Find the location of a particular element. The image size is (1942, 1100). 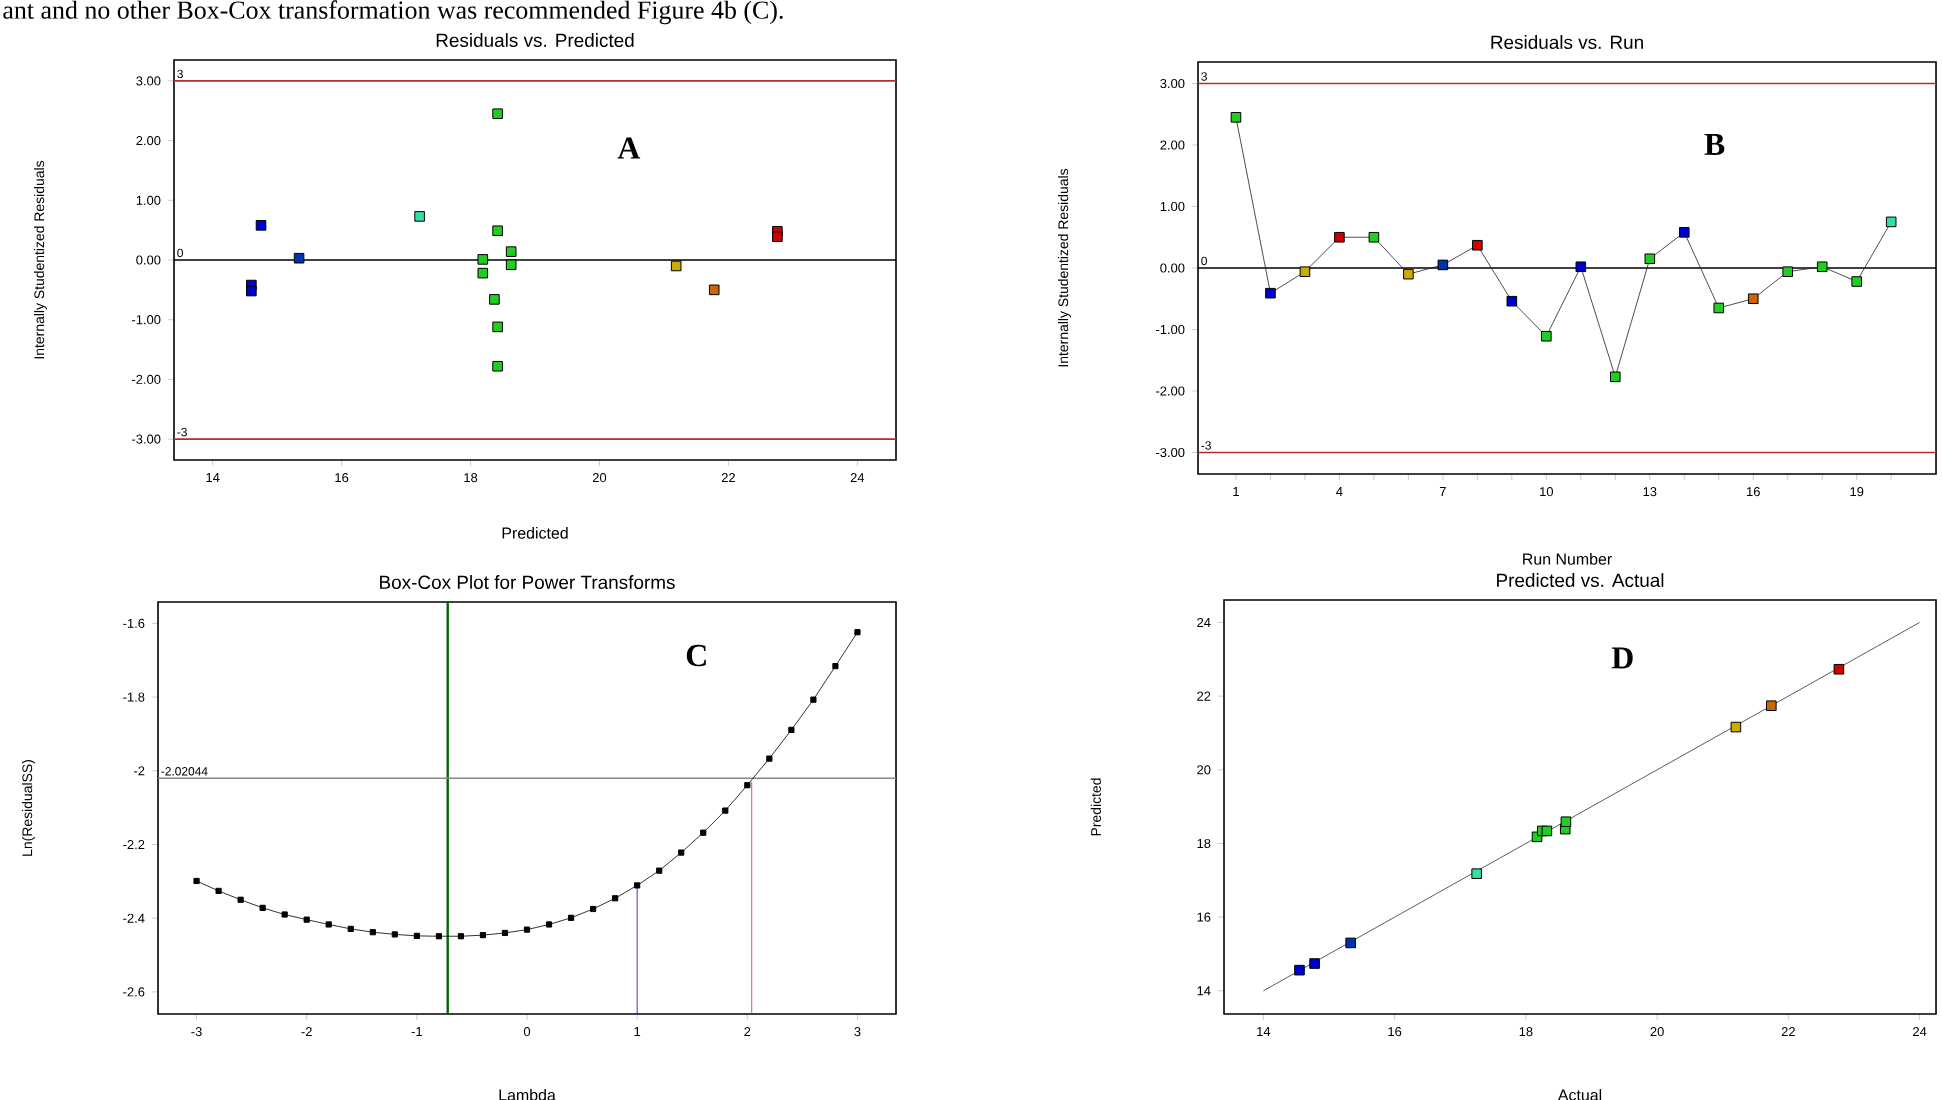

chart-title: Residuals vs. Run is located at coordinates (1567, 42).